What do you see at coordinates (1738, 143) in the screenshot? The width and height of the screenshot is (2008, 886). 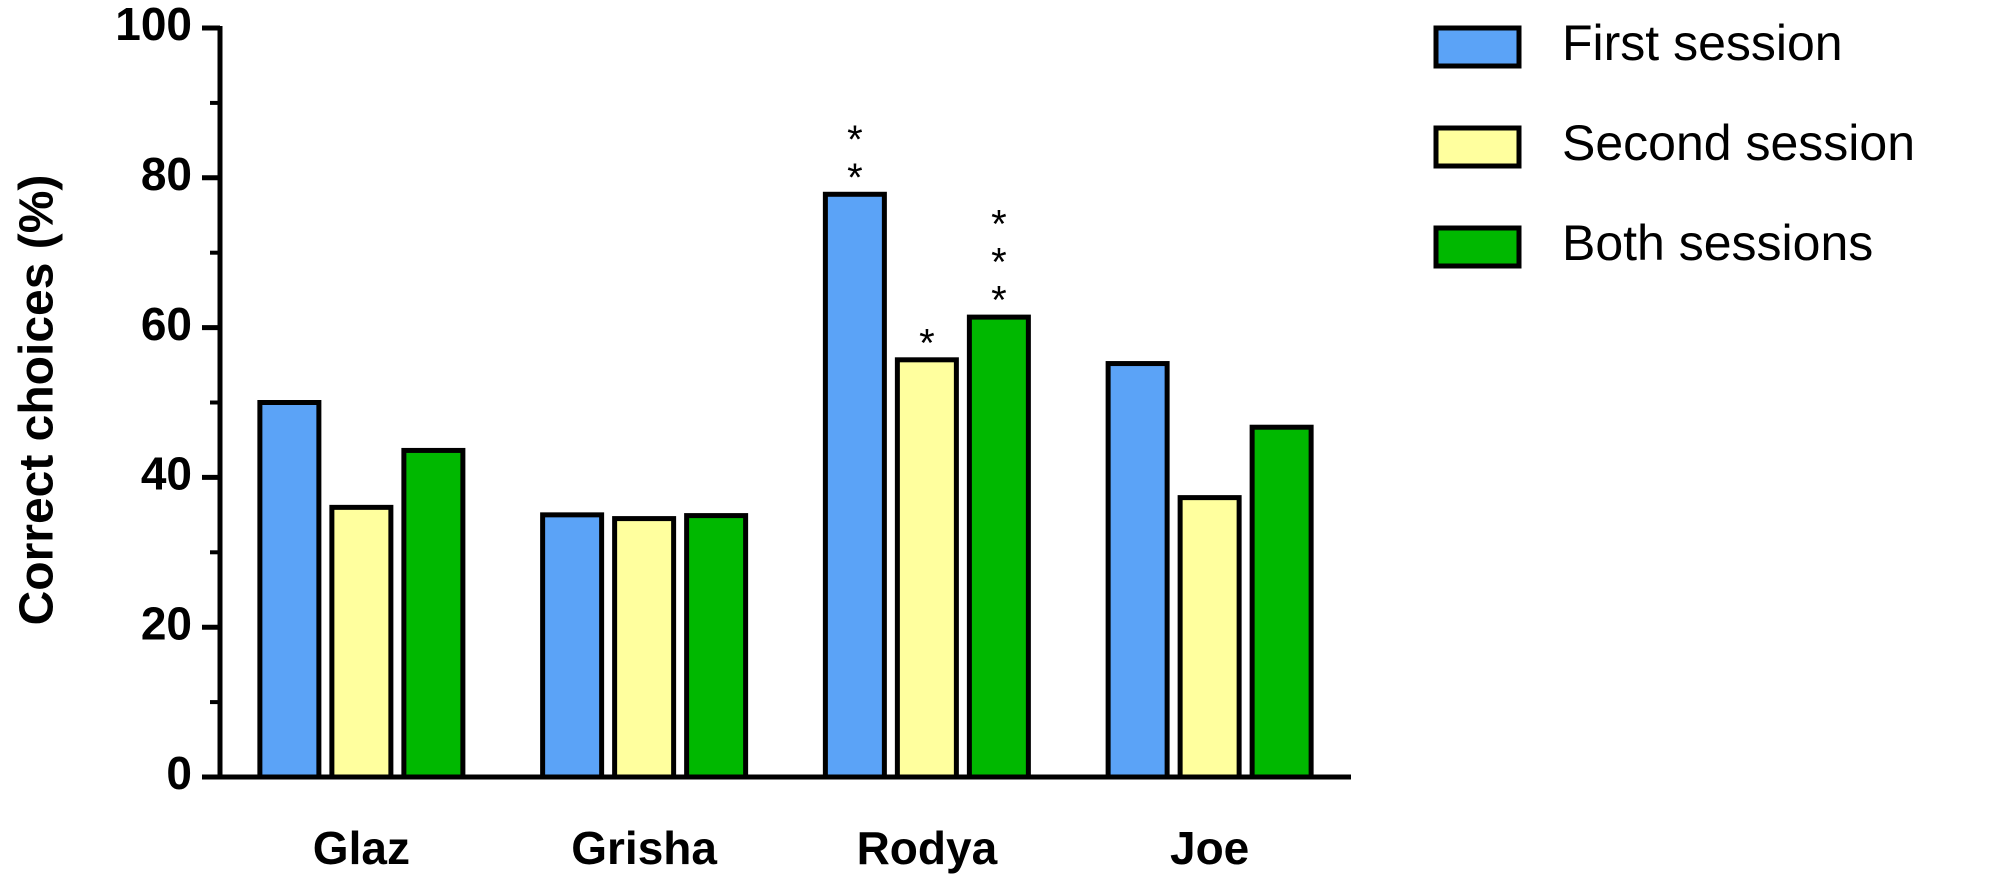 I see `legend-label: Second session` at bounding box center [1738, 143].